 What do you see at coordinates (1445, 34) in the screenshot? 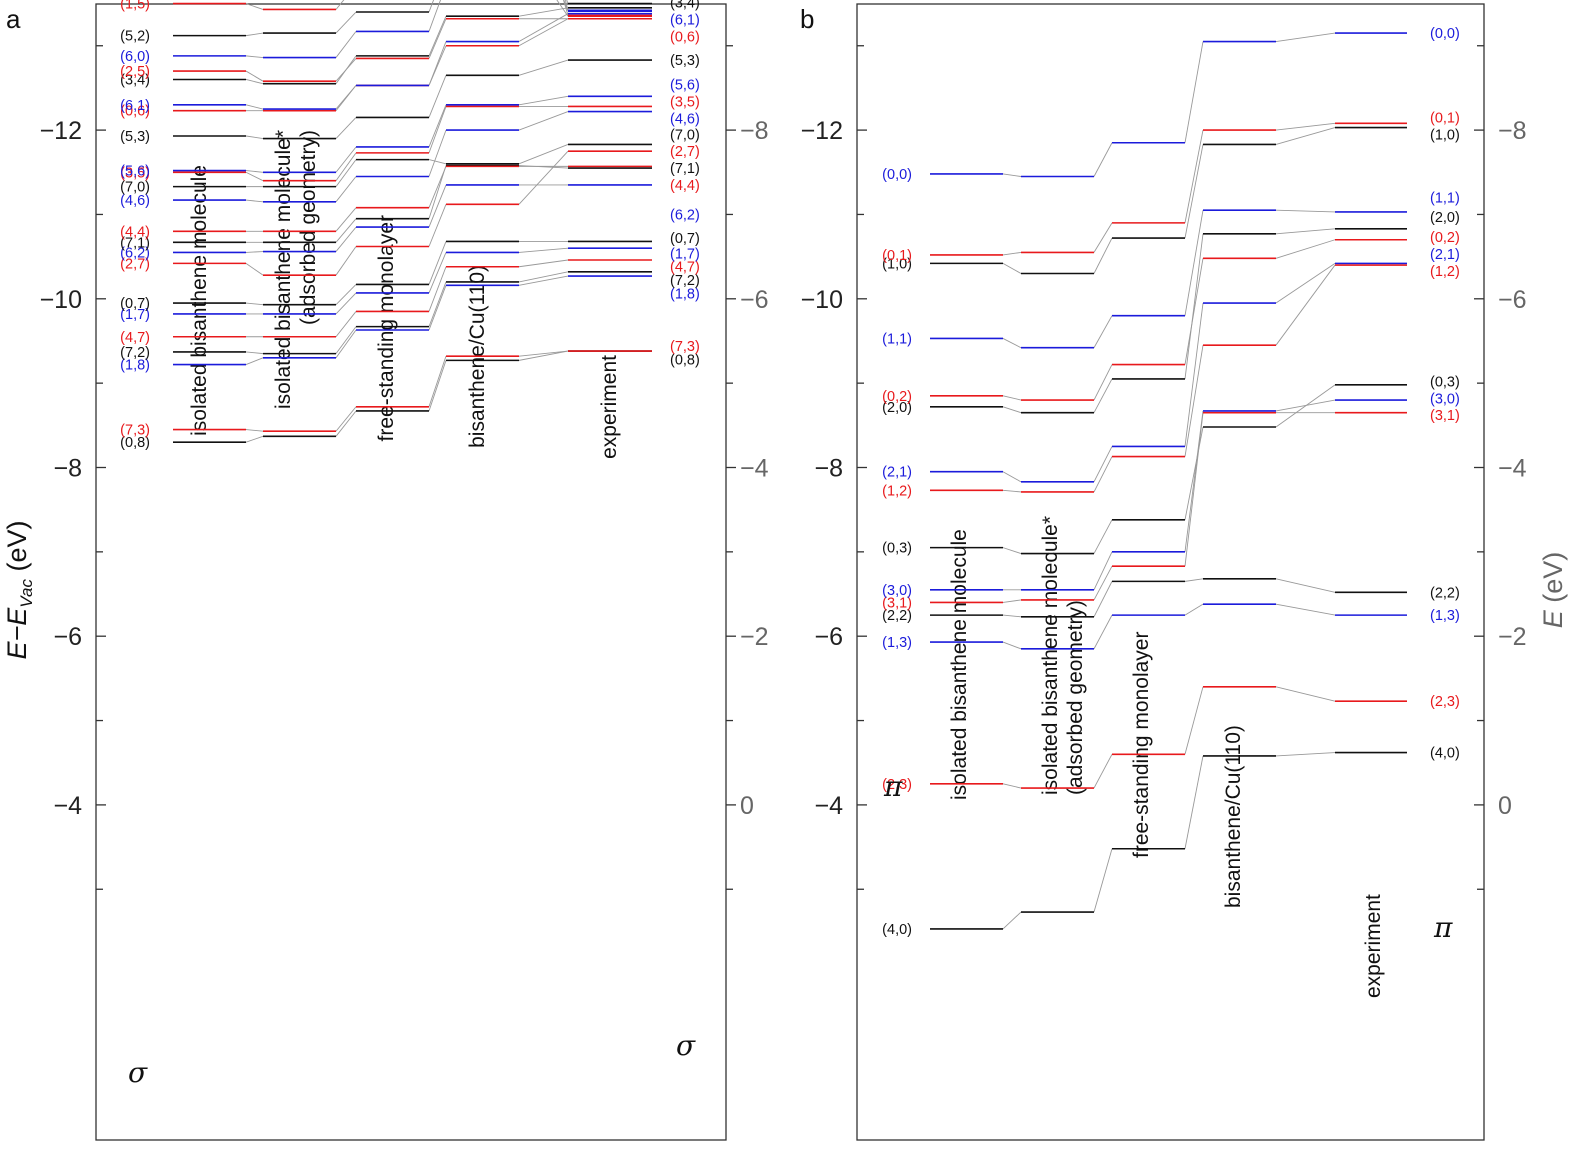
I see `level-label-right: (0,0)` at bounding box center [1445, 34].